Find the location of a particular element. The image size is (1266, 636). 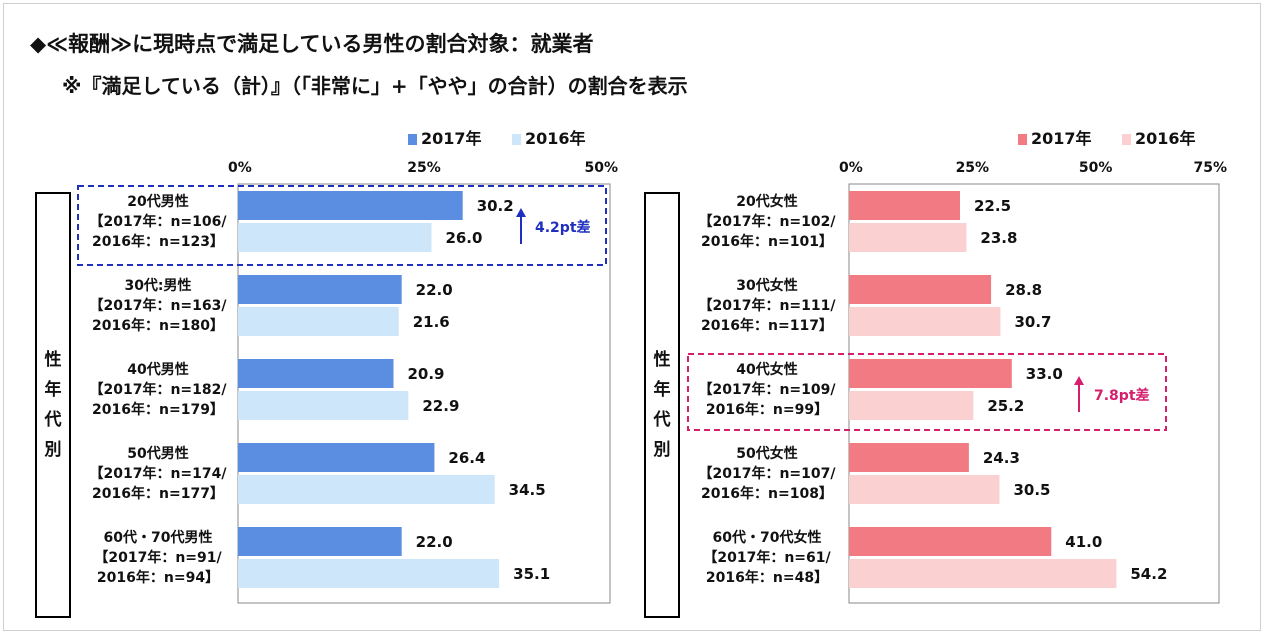

data-label: 20.9 is located at coordinates (425, 374).